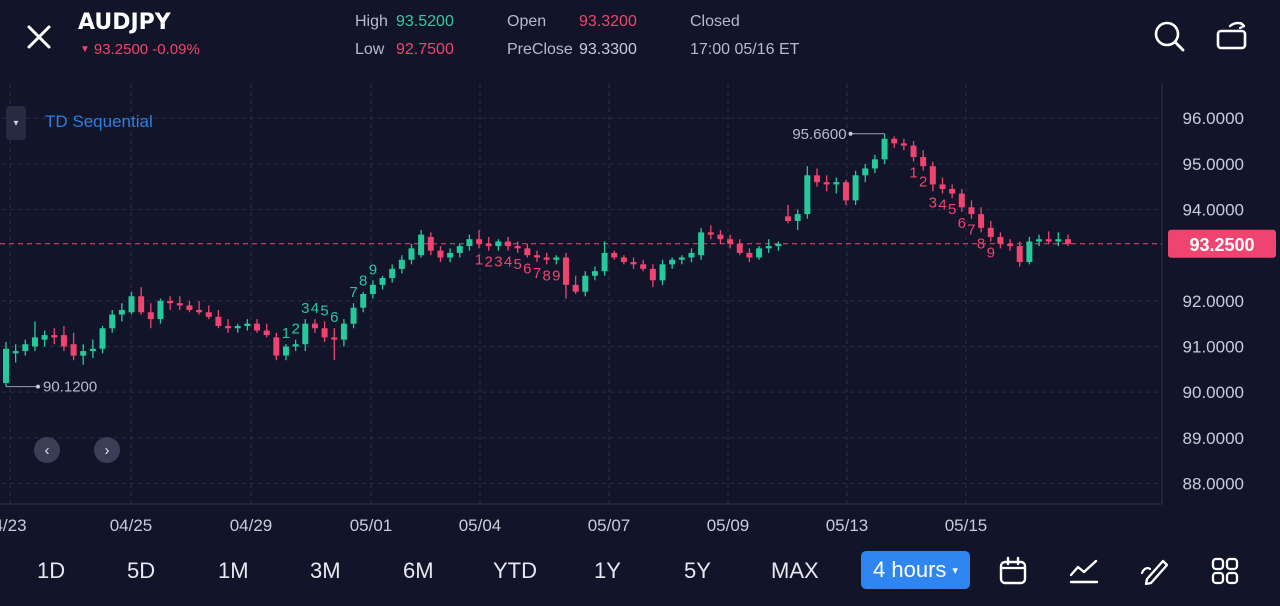 The height and width of the screenshot is (606, 1280). What do you see at coordinates (325, 570) in the screenshot?
I see `timeframe-3m: 3M` at bounding box center [325, 570].